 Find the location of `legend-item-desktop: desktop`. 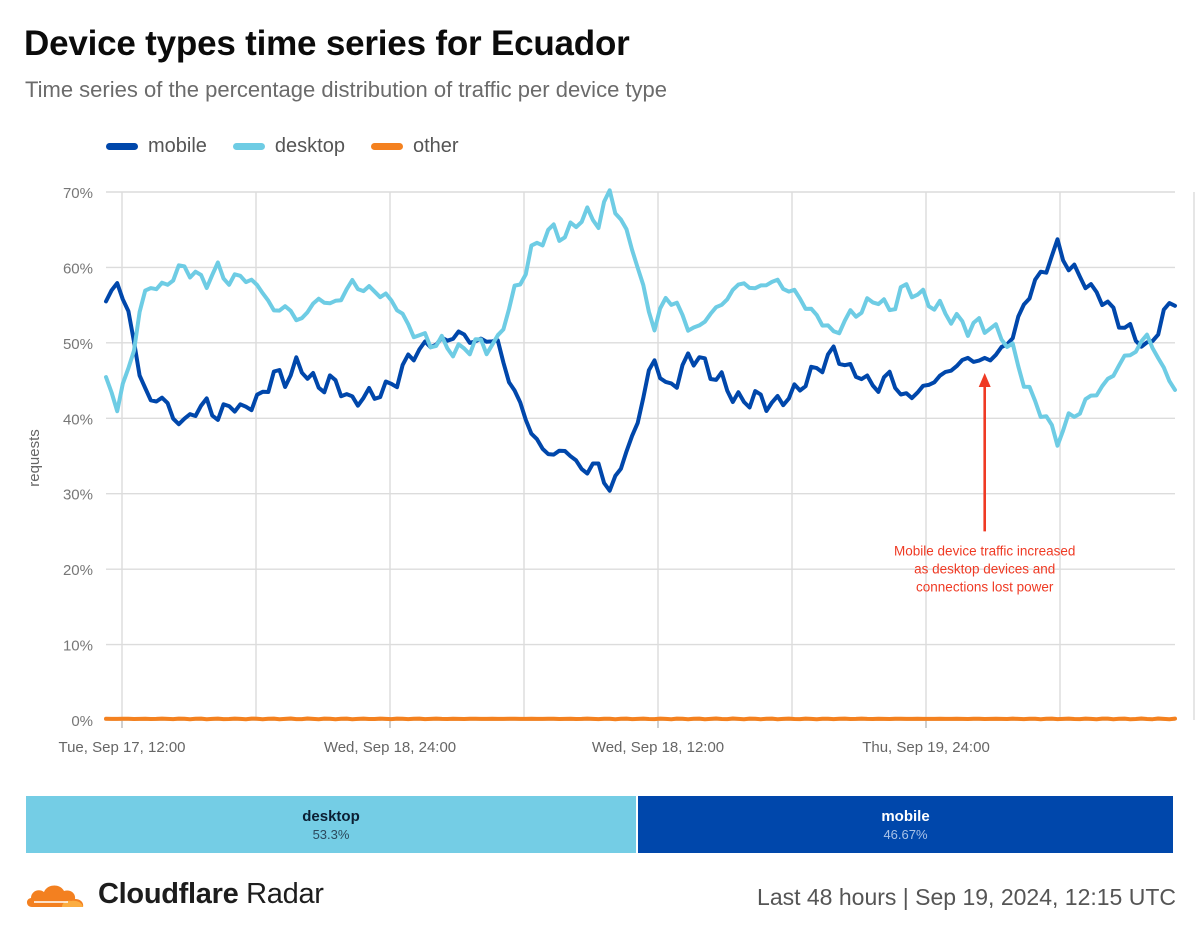

legend-item-desktop: desktop is located at coordinates (288, 146).